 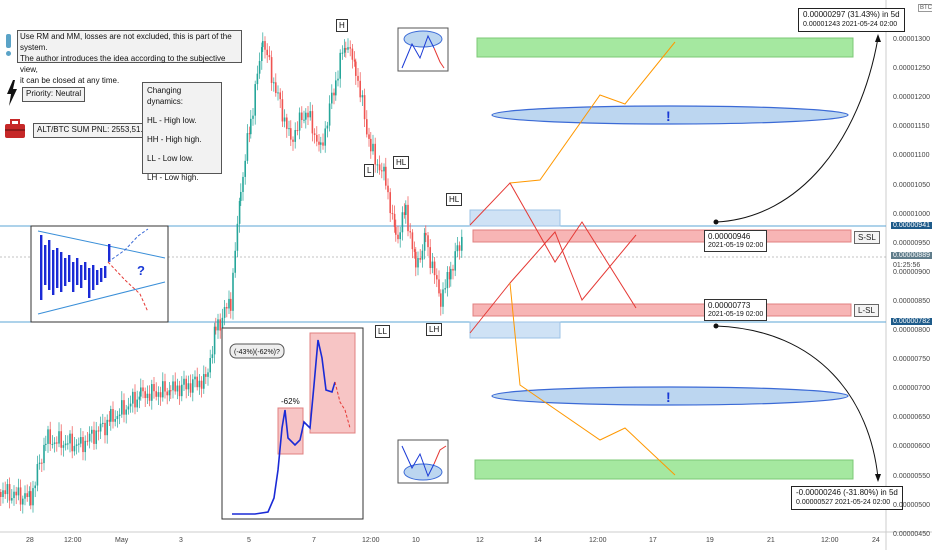 What do you see at coordinates (423, 472) in the screenshot?
I see `down-pattern-ellipse` at bounding box center [423, 472].